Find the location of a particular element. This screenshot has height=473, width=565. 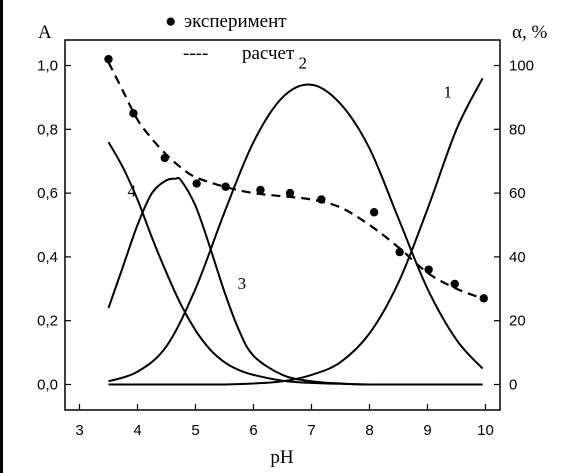

x-tick-label: 9 is located at coordinates (427, 430).